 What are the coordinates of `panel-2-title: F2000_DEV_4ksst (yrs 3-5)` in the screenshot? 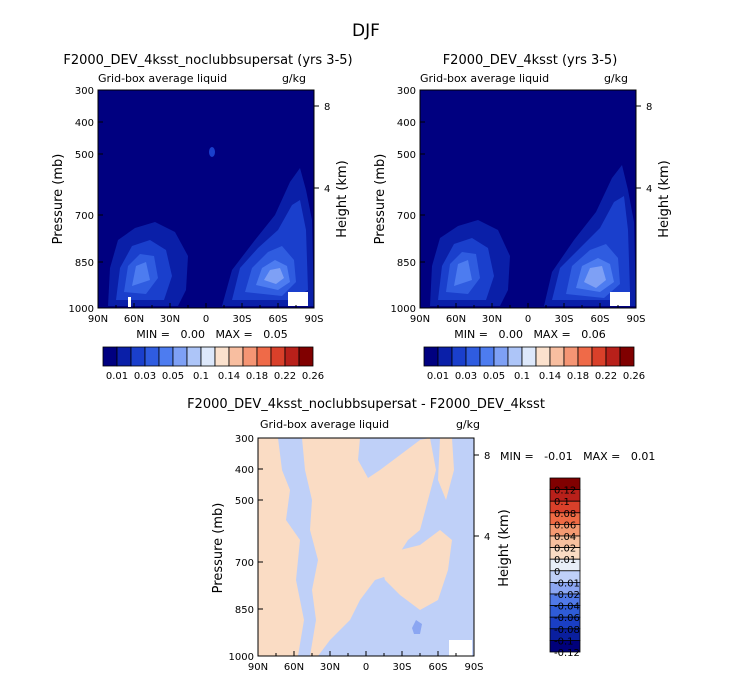 It's located at (530, 60).